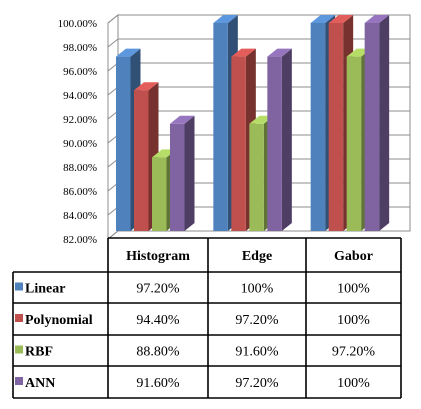 The height and width of the screenshot is (409, 421). I want to click on data-label: 88.80%, so click(158, 352).